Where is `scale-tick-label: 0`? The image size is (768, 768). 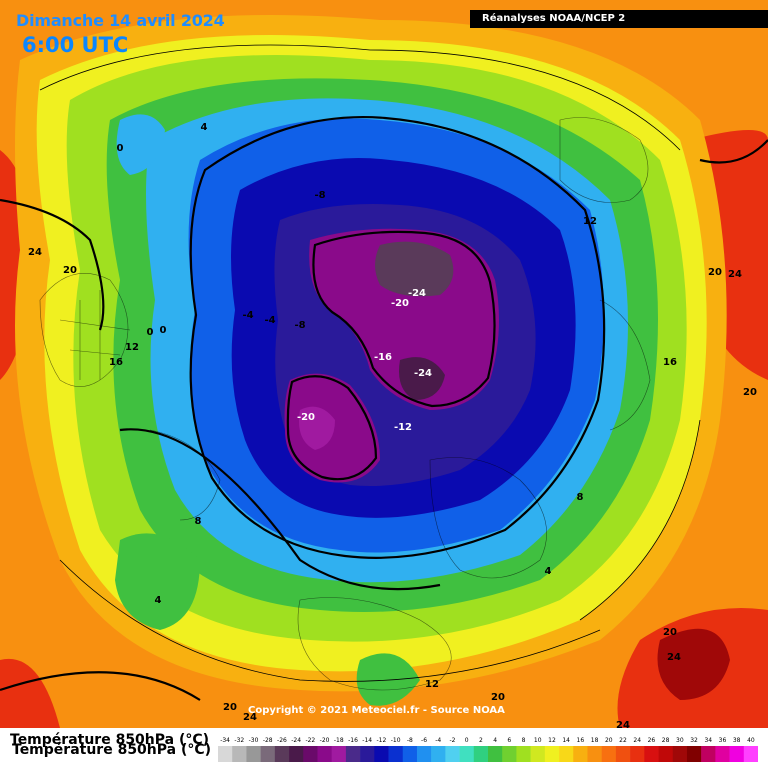
scale-tick-label: 0 is located at coordinates (467, 740).